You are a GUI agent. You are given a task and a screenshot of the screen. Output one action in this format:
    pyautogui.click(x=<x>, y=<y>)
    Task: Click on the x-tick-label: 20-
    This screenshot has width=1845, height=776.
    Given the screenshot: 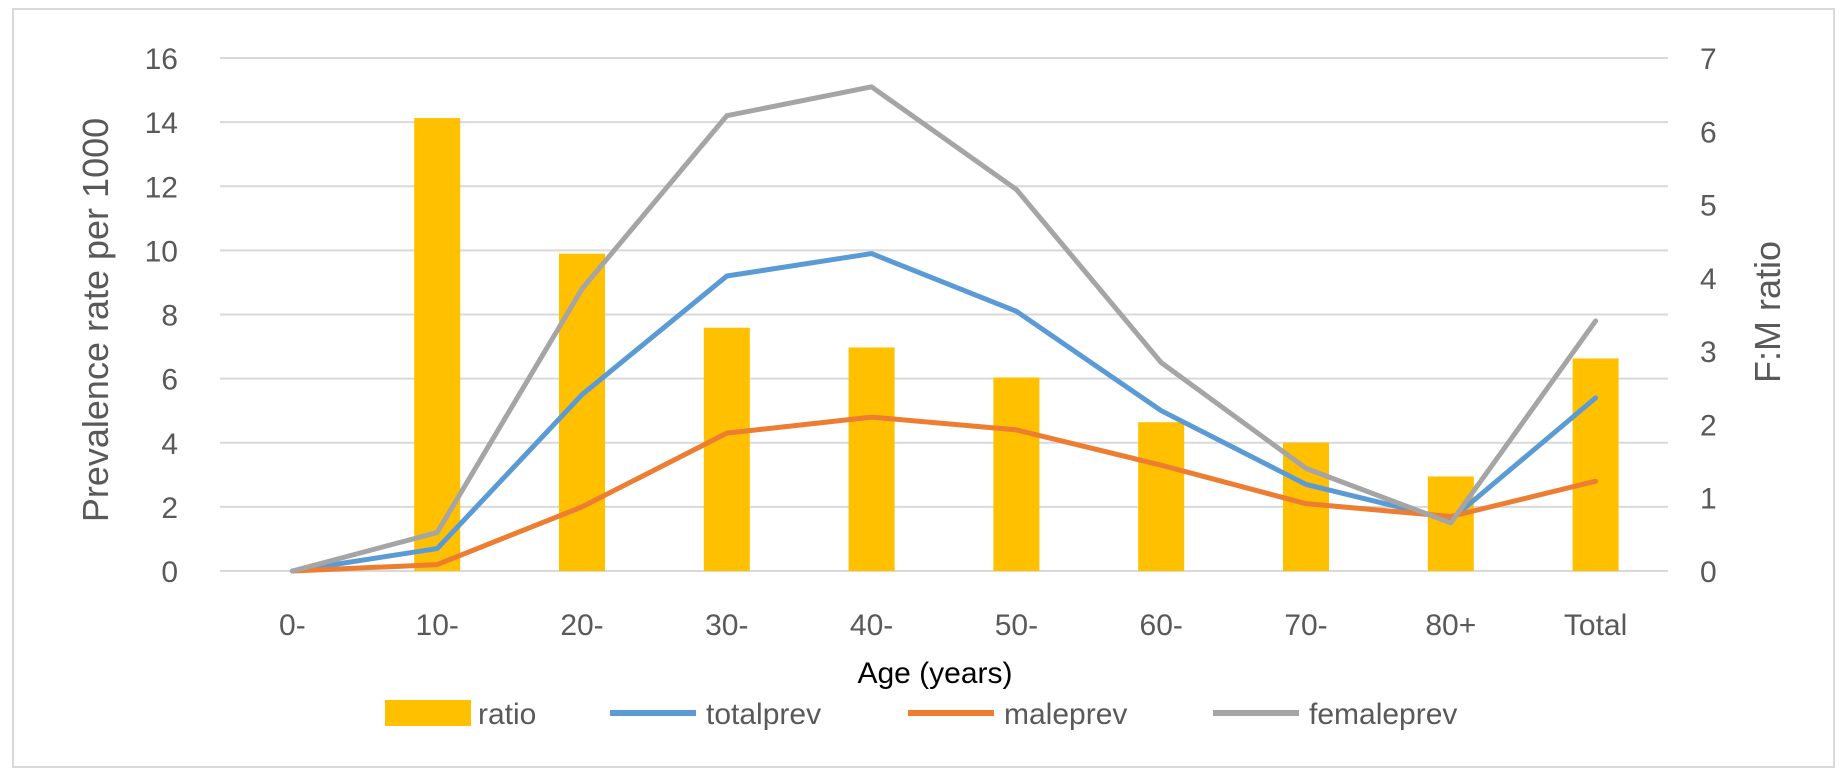 What is the action you would take?
    pyautogui.click(x=581, y=625)
    